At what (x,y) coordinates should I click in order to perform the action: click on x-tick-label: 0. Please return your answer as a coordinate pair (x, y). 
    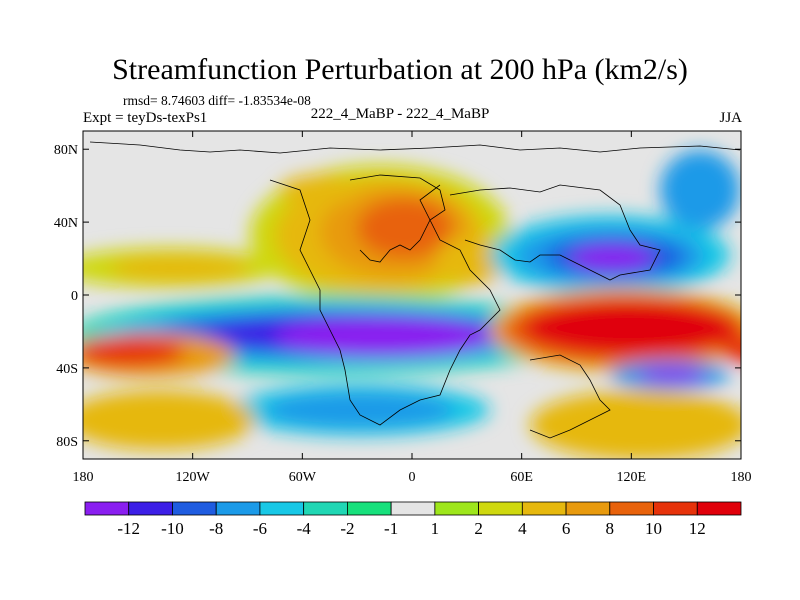
    Looking at the image, I should click on (412, 477).